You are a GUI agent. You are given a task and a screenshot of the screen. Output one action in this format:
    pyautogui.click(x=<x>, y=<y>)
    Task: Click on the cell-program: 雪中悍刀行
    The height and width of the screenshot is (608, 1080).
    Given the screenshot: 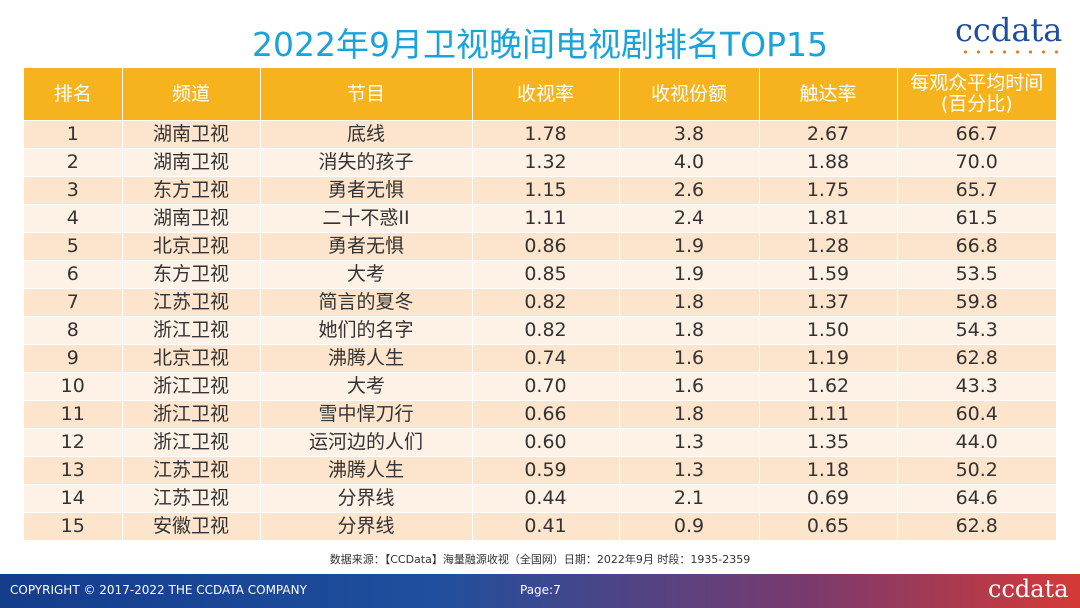 What is the action you would take?
    pyautogui.click(x=366, y=414)
    